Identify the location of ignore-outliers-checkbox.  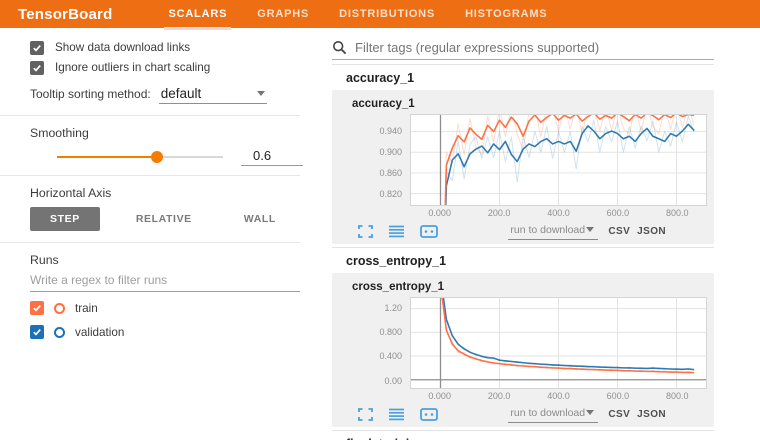
(37, 67).